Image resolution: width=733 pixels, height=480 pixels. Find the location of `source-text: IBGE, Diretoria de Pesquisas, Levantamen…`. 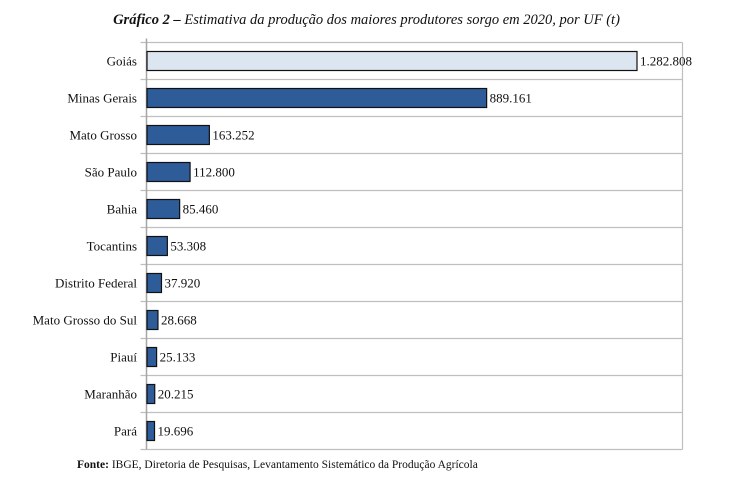

source-text: IBGE, Diretoria de Pesquisas, Levantamen… is located at coordinates (294, 465).